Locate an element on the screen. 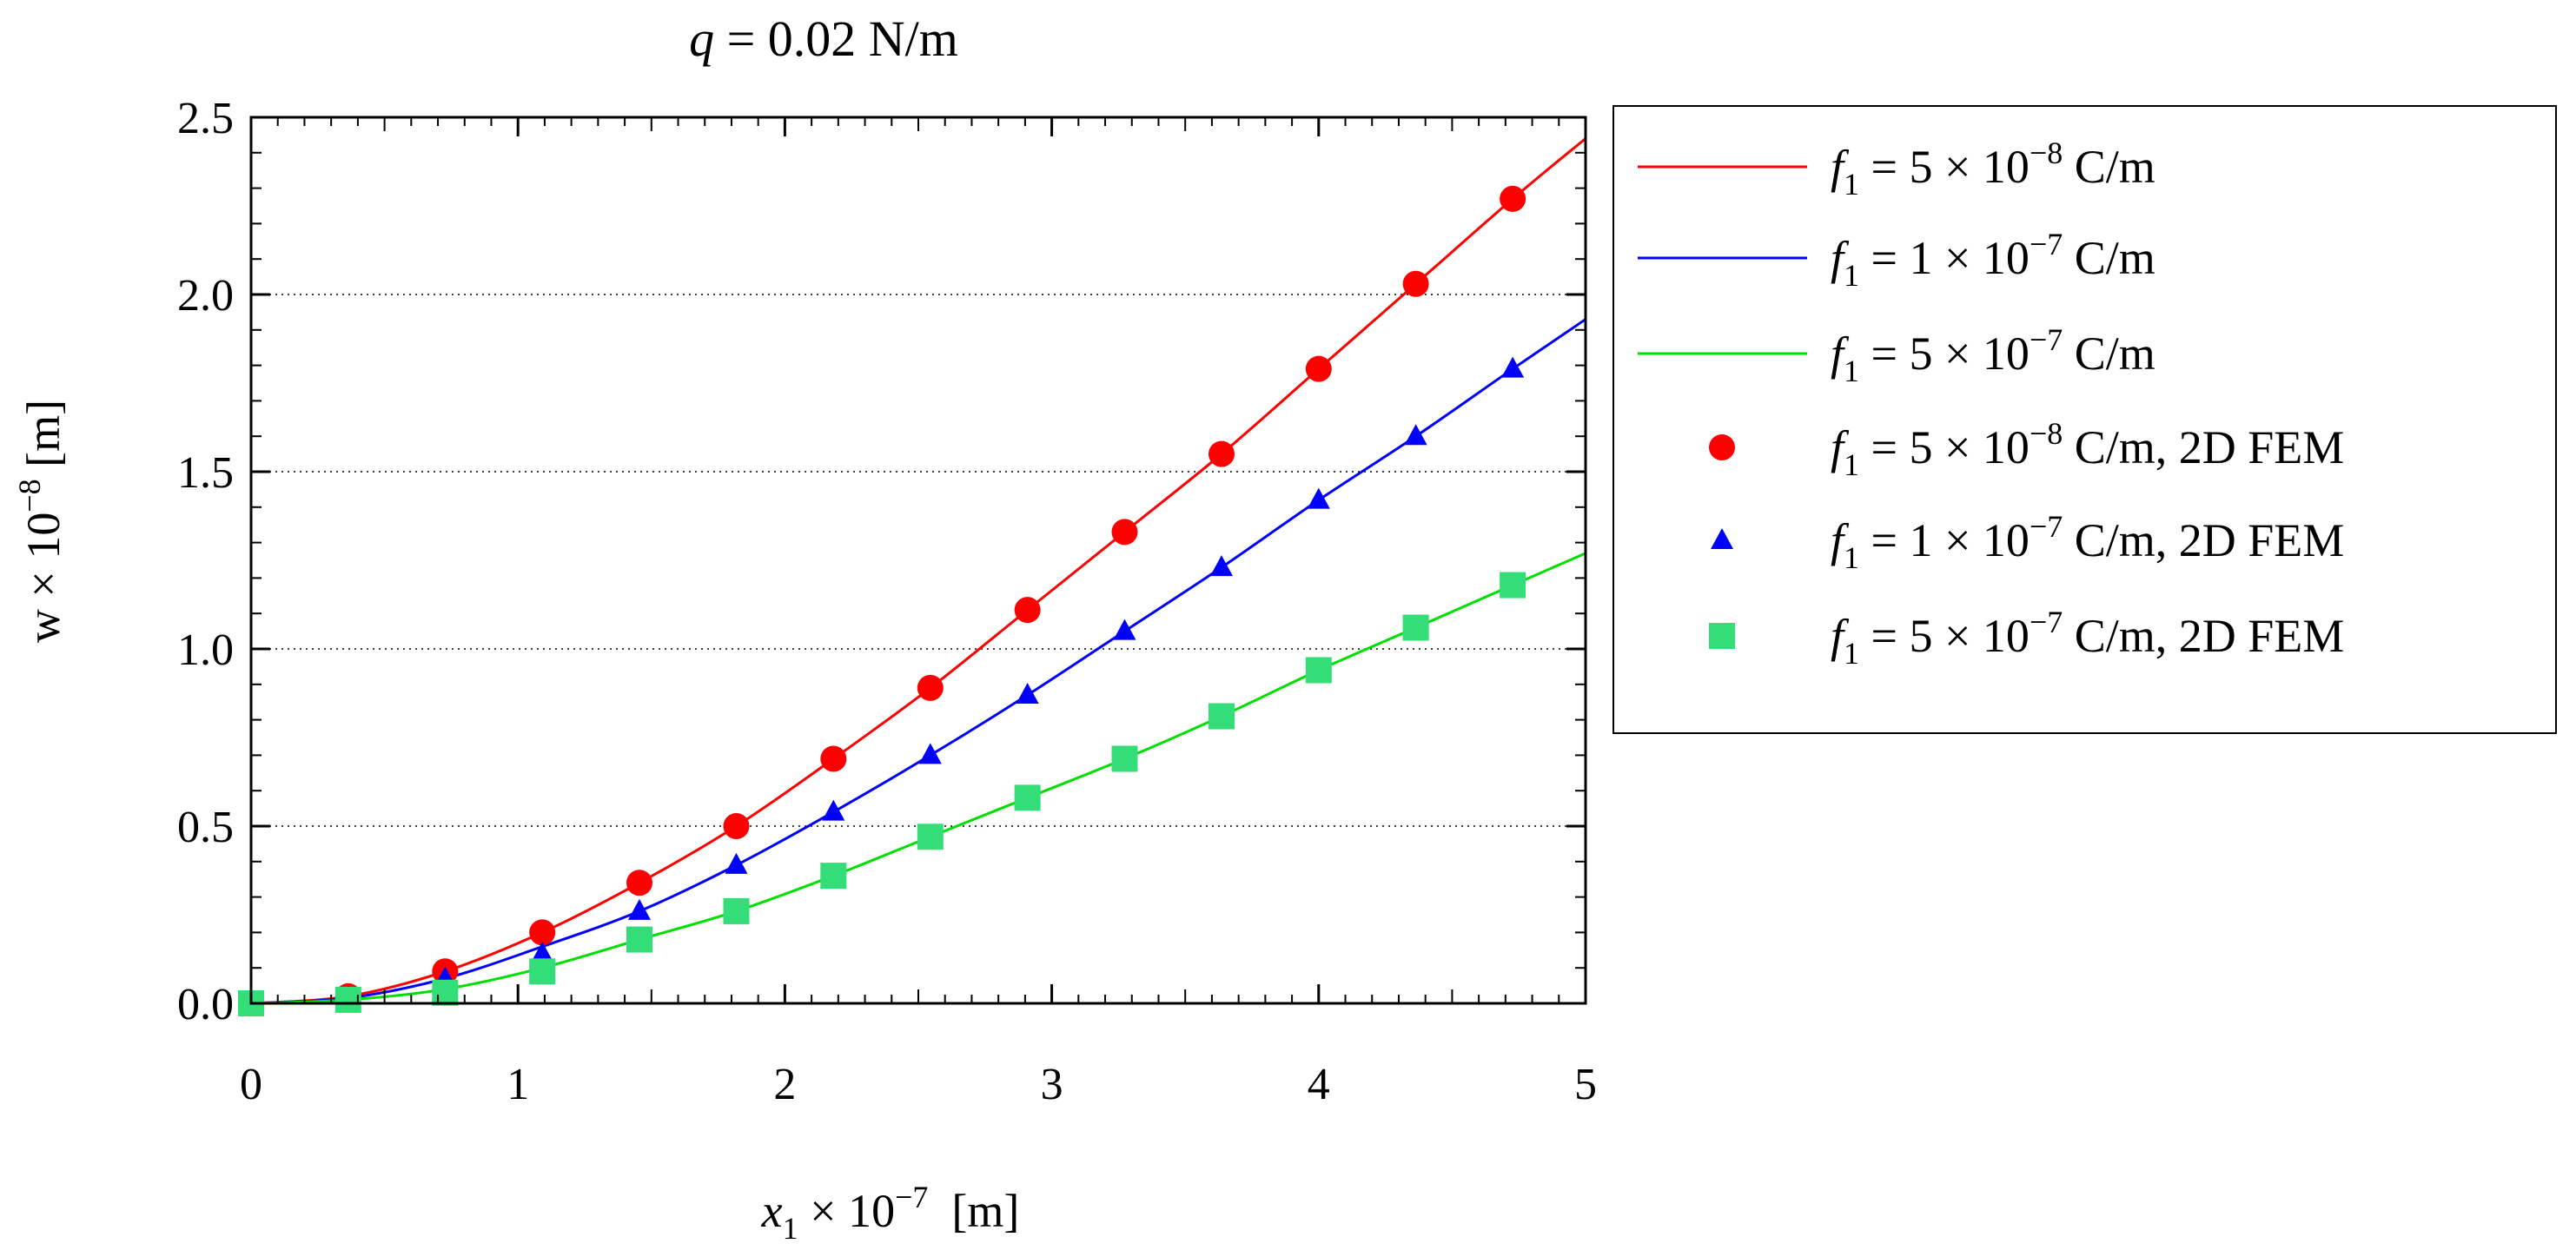  y-tick-label: 2.5 is located at coordinates (205, 119).